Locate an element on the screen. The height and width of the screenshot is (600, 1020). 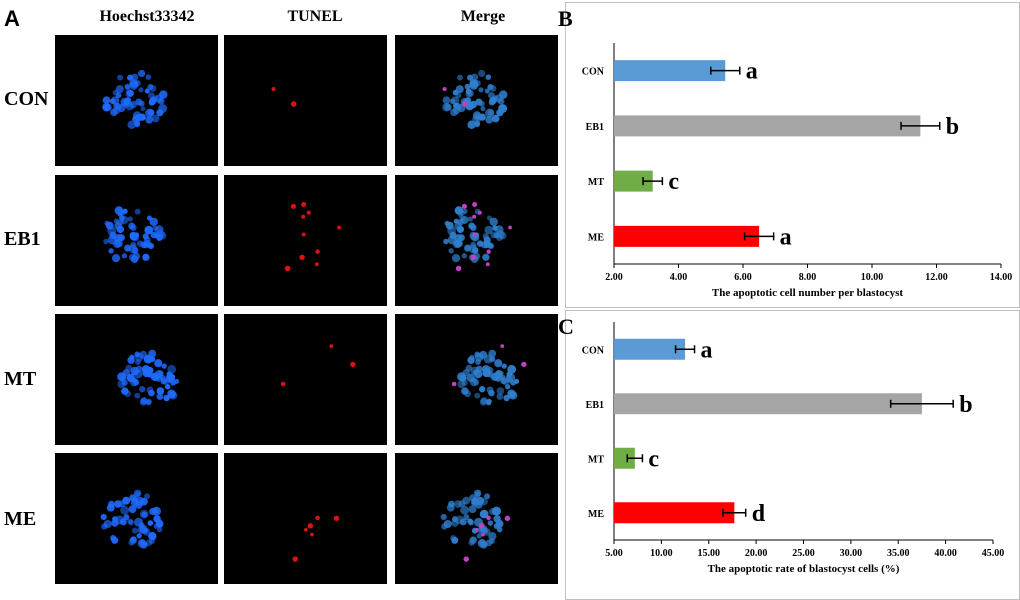
chart-c-significance-con: a is located at coordinates (707, 350).